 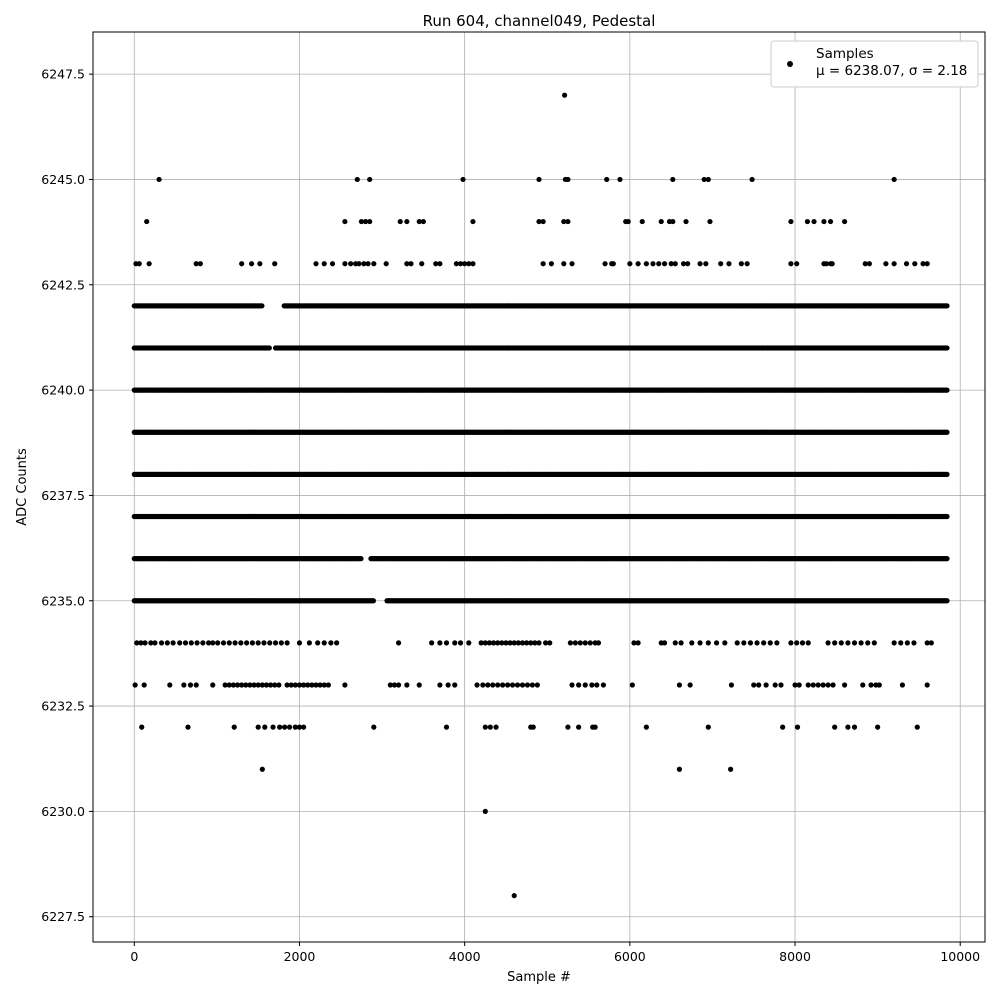 I want to click on chart-title: Run 604, channel049, Pedestal, so click(x=539, y=21).